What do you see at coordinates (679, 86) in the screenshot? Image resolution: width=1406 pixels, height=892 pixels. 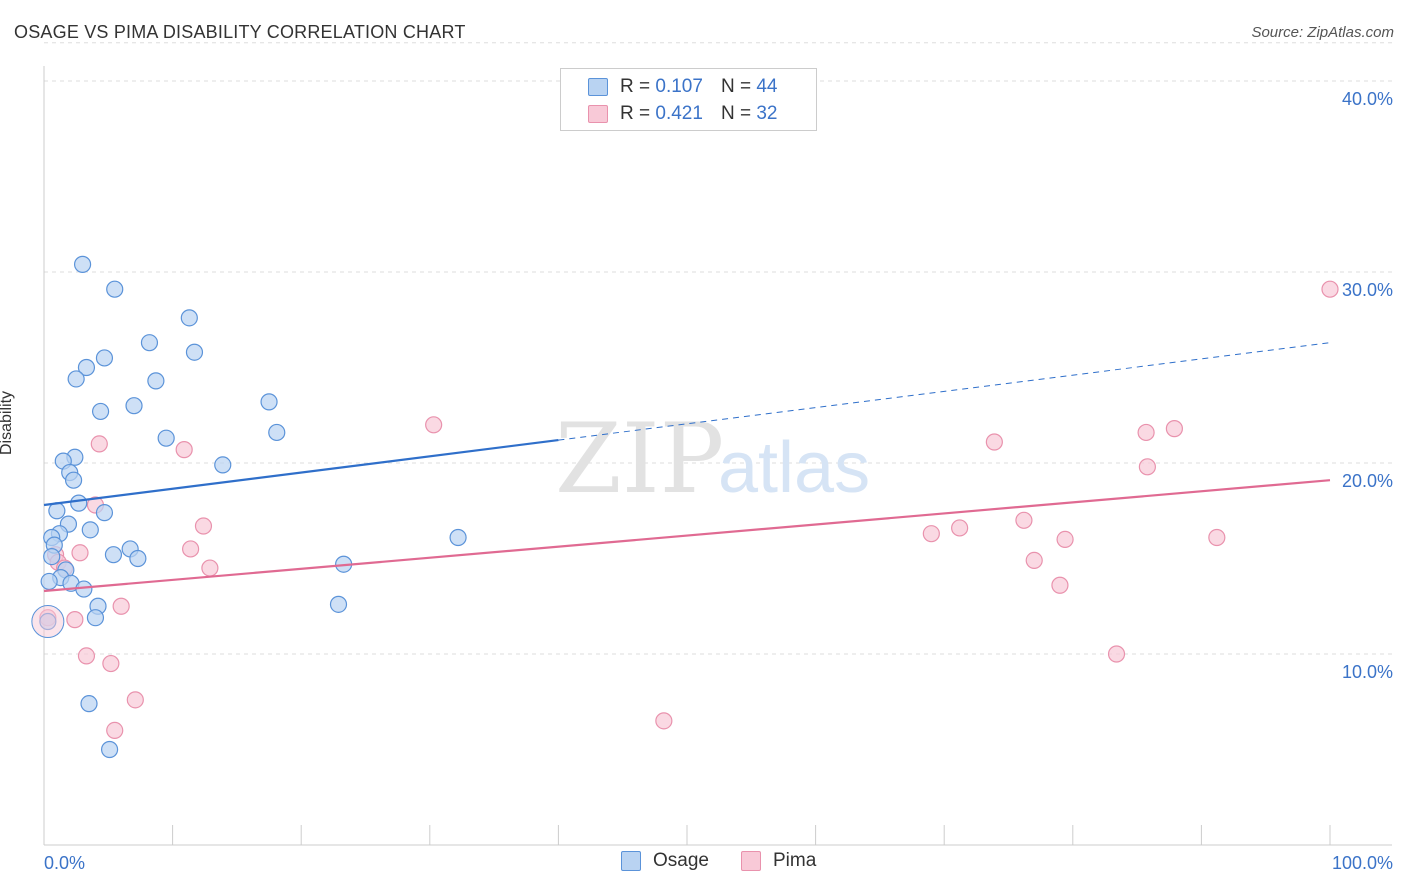 I see `r-value: 0.107` at bounding box center [679, 86].